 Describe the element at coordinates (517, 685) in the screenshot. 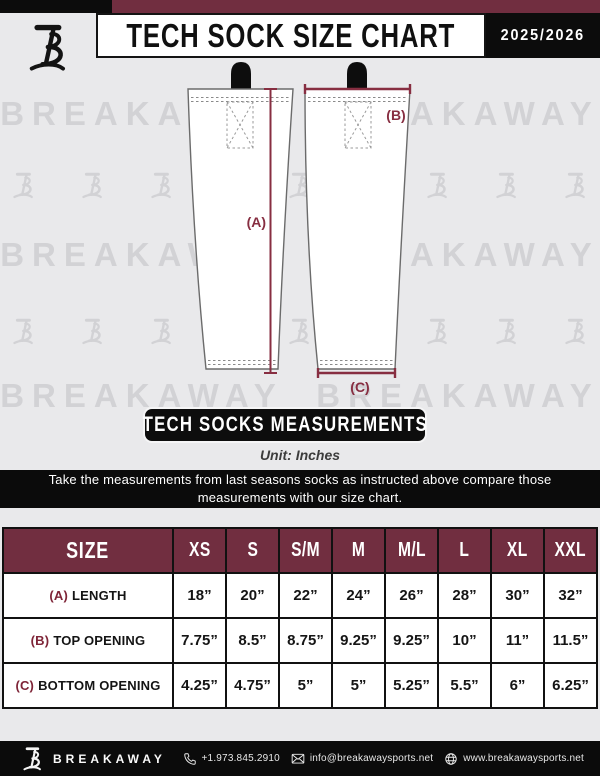

I see `table-cell: 6”` at that location.